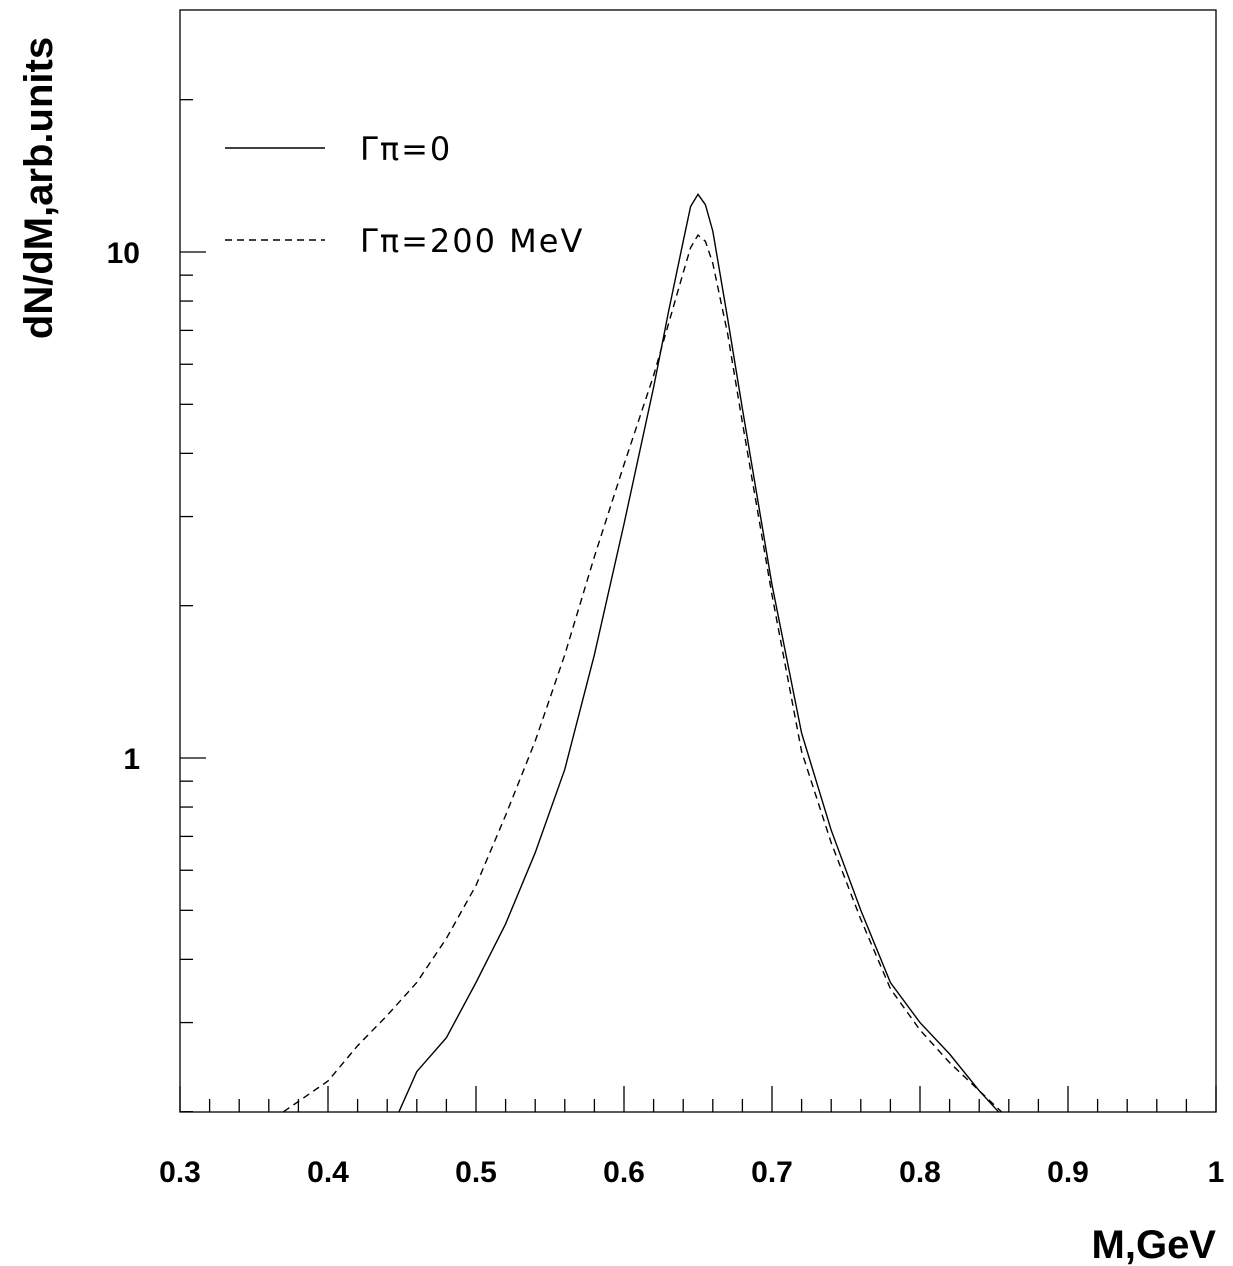 Image resolution: width=1233 pixels, height=1266 pixels. Describe the element at coordinates (123, 506) in the screenshot. I see `y-axis-tick-labels: 1 10` at that location.